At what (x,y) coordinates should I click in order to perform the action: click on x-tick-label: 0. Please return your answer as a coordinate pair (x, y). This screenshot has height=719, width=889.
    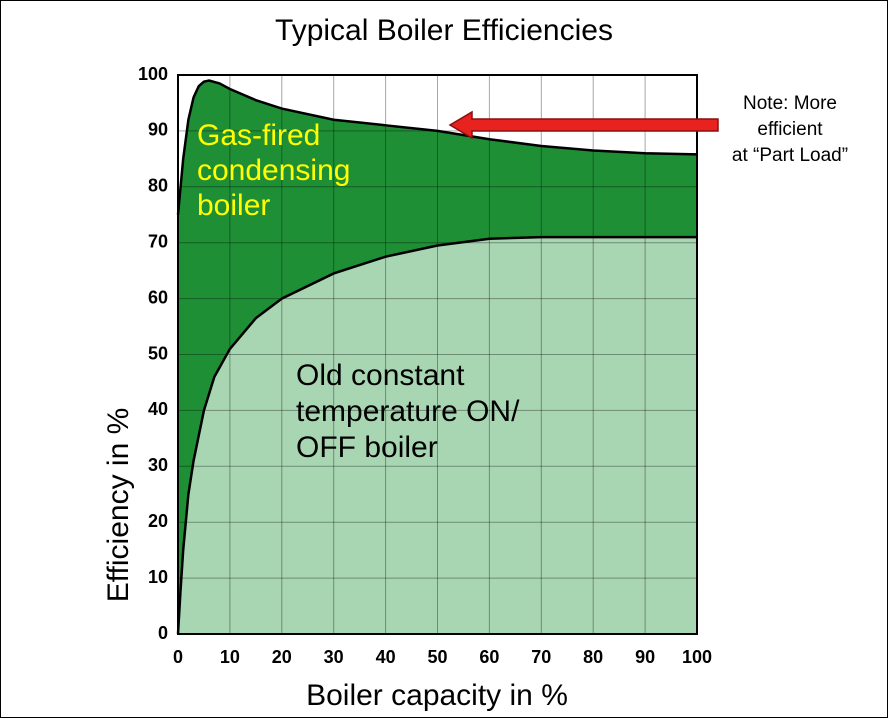
    Looking at the image, I should click on (178, 657).